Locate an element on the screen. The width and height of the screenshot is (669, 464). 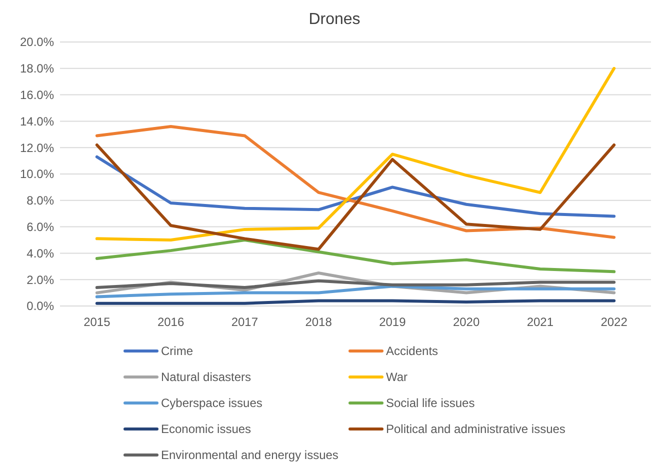
y-tick-label: 14.0% is located at coordinates (37, 121).